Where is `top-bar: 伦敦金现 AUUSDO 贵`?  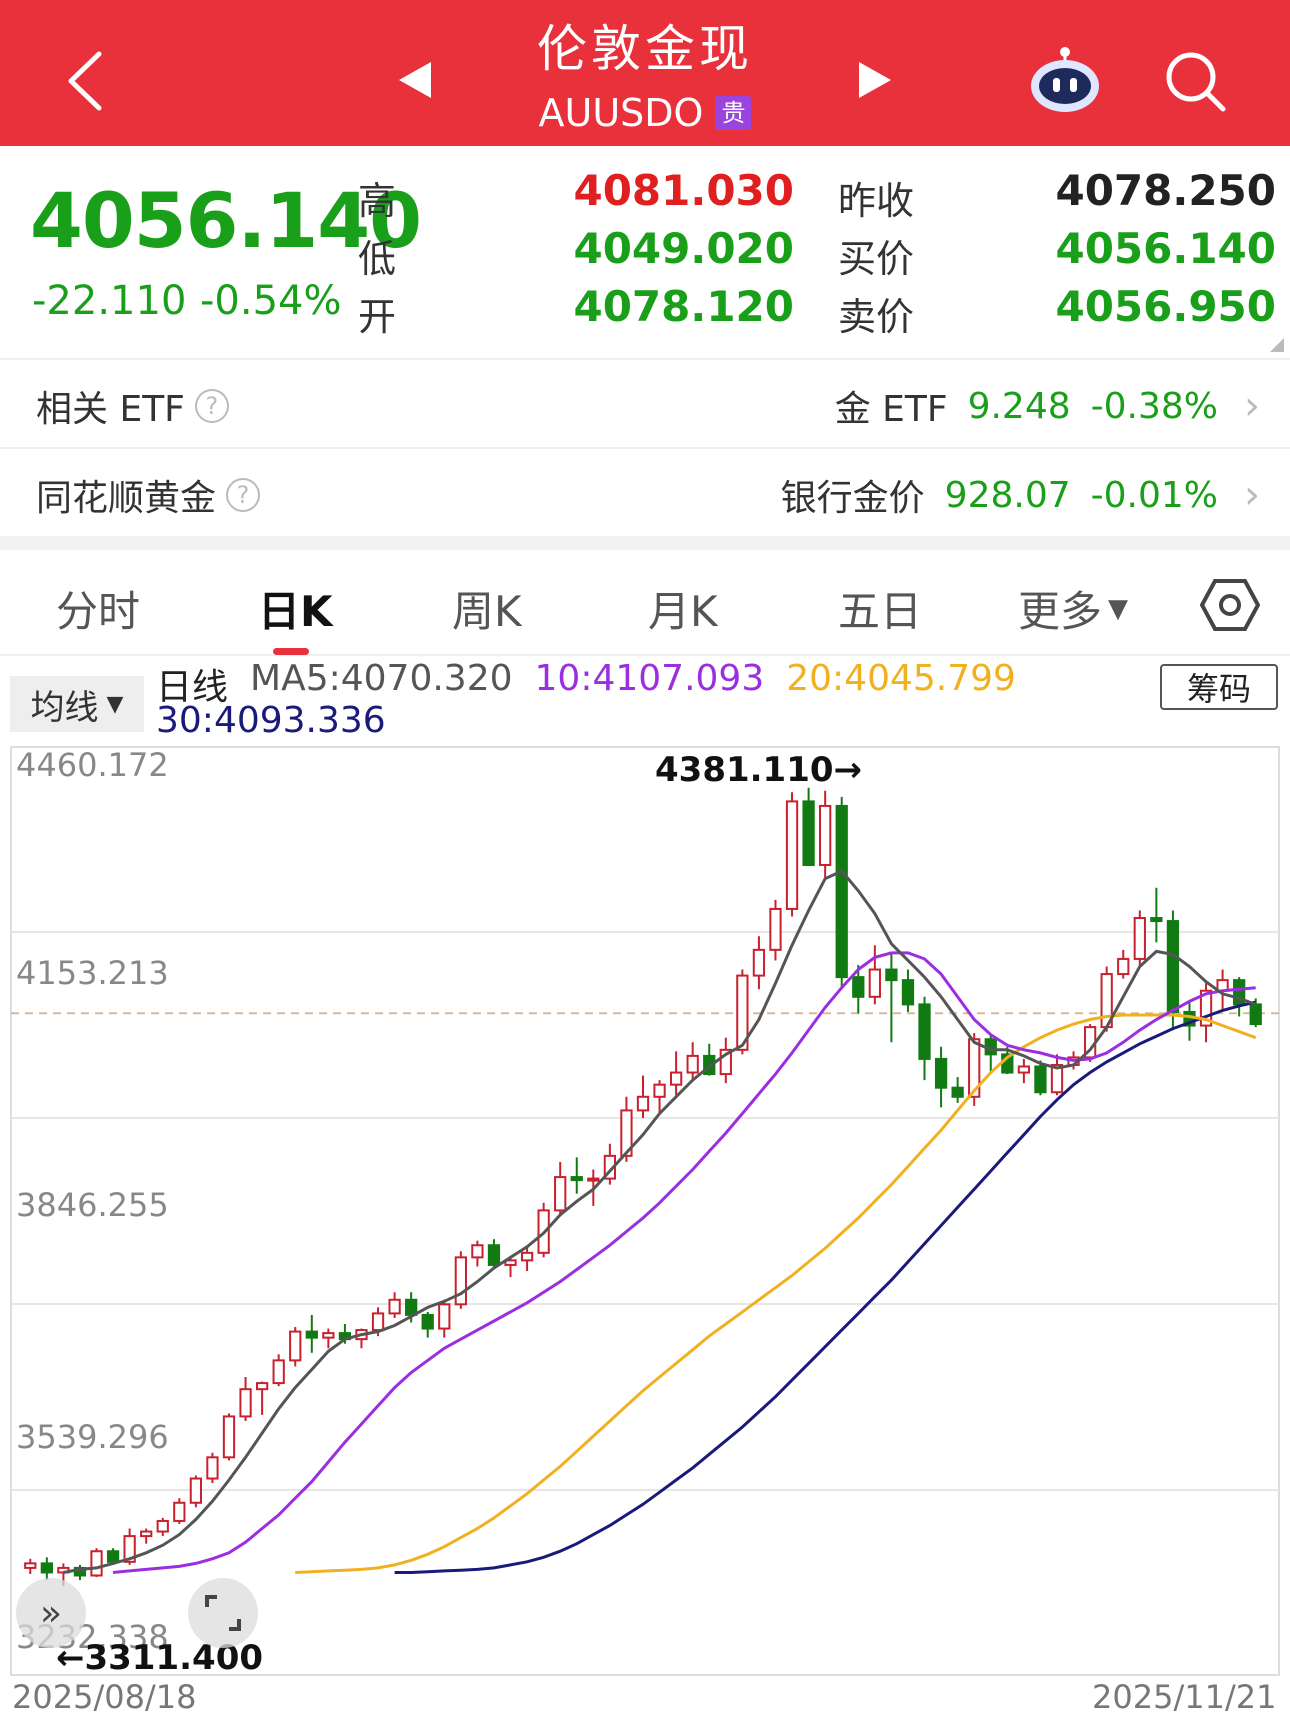 top-bar: 伦敦金现 AUUSDO 贵 is located at coordinates (645, 73).